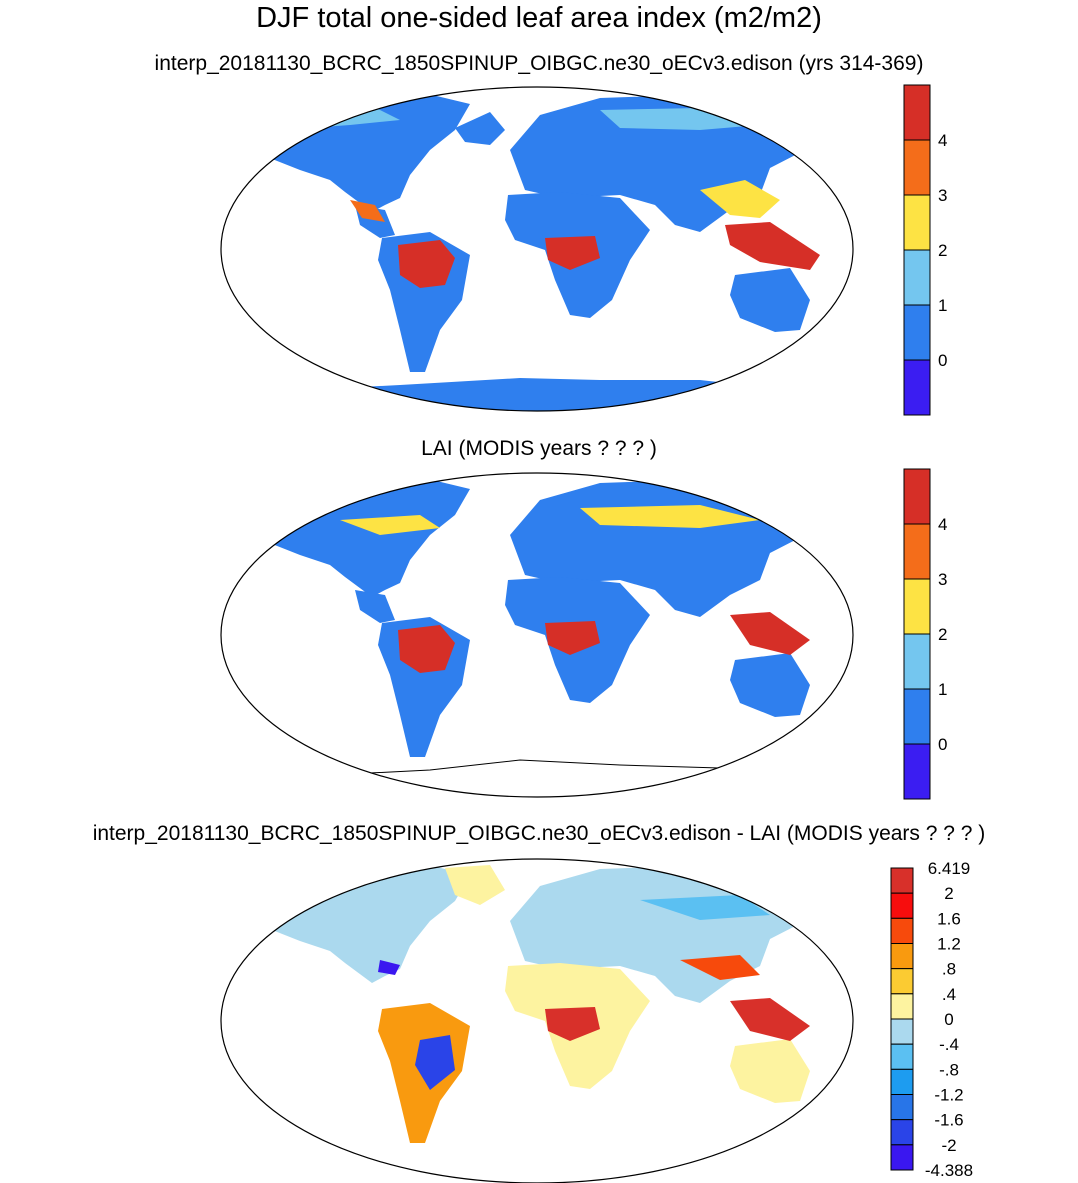 Image resolution: width=1078 pixels, height=1183 pixels. Describe the element at coordinates (949, 868) in the screenshot. I see `colorbar-tick-label: 6.419` at that location.